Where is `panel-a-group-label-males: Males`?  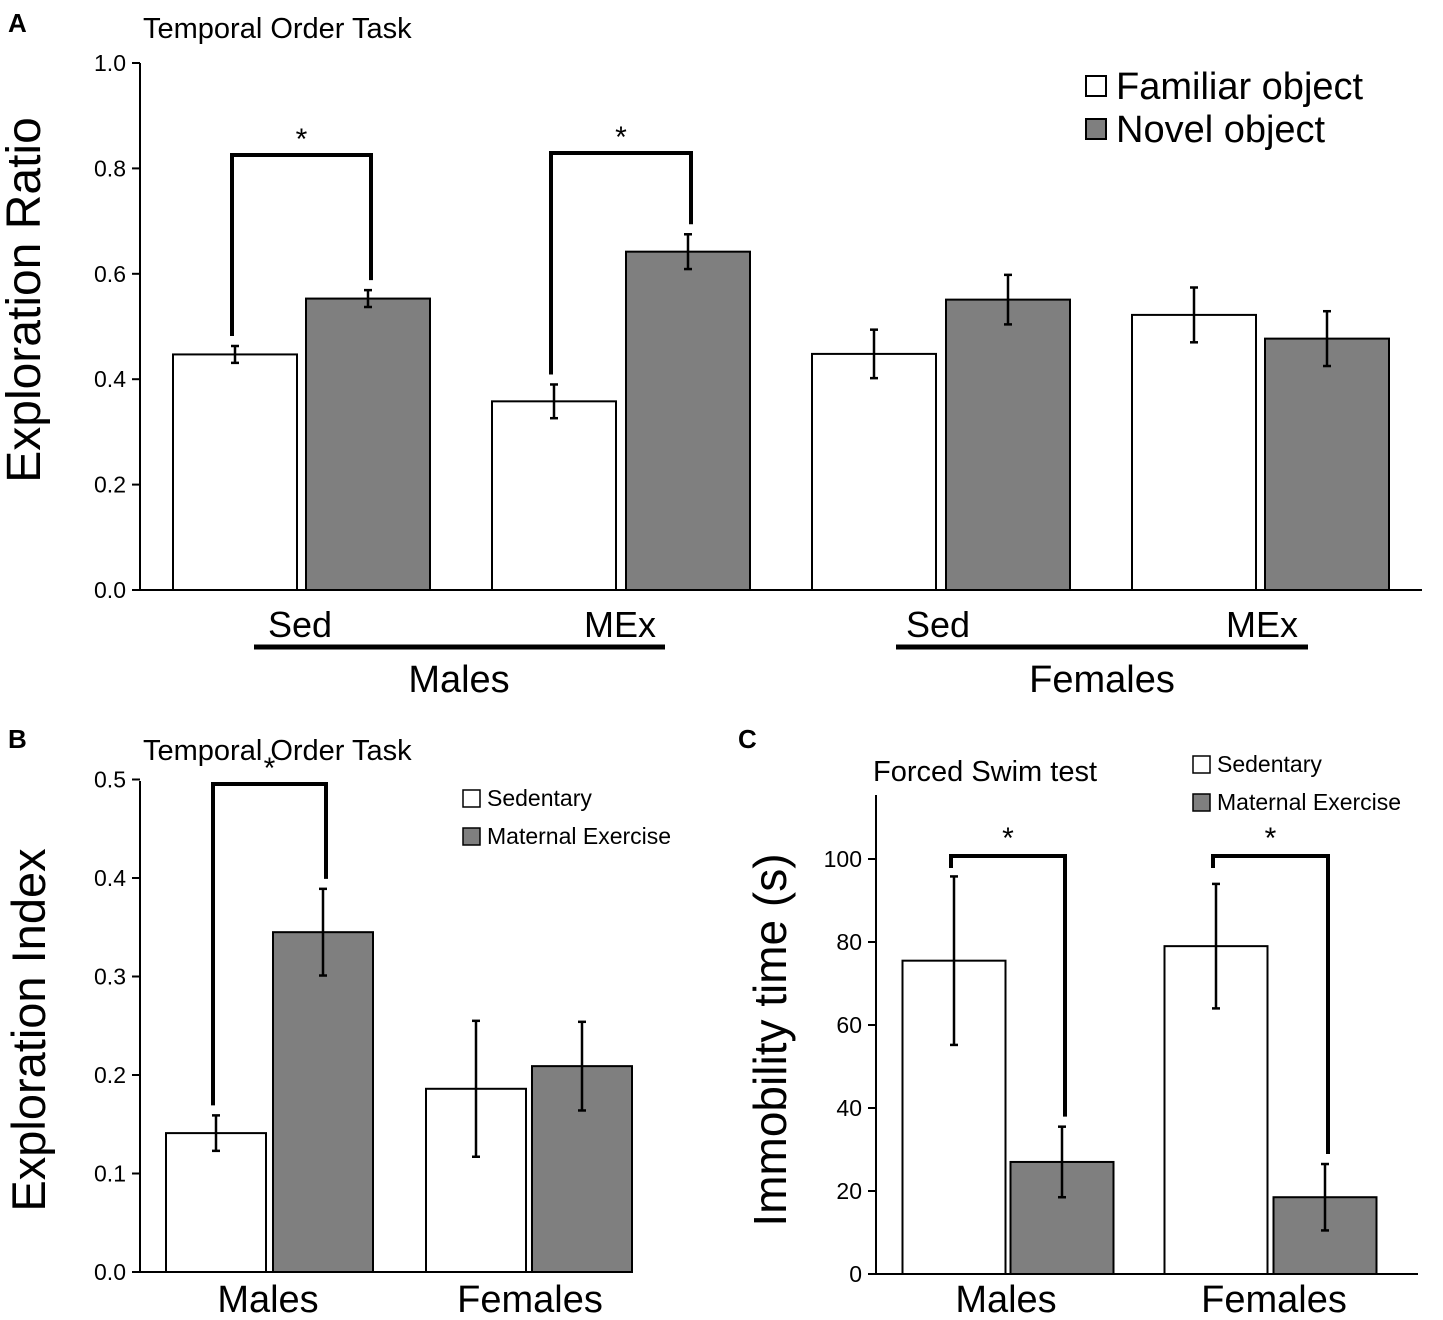 panel-a-group-label-males: Males is located at coordinates (458, 680).